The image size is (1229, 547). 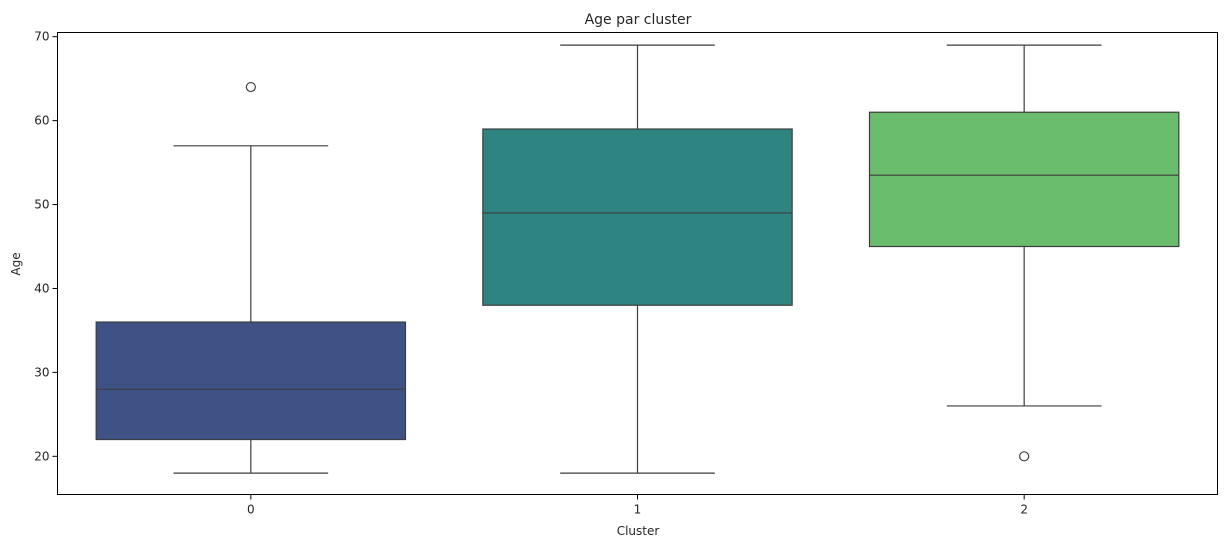 I want to click on x-axis-label: Cluster, so click(x=638, y=531).